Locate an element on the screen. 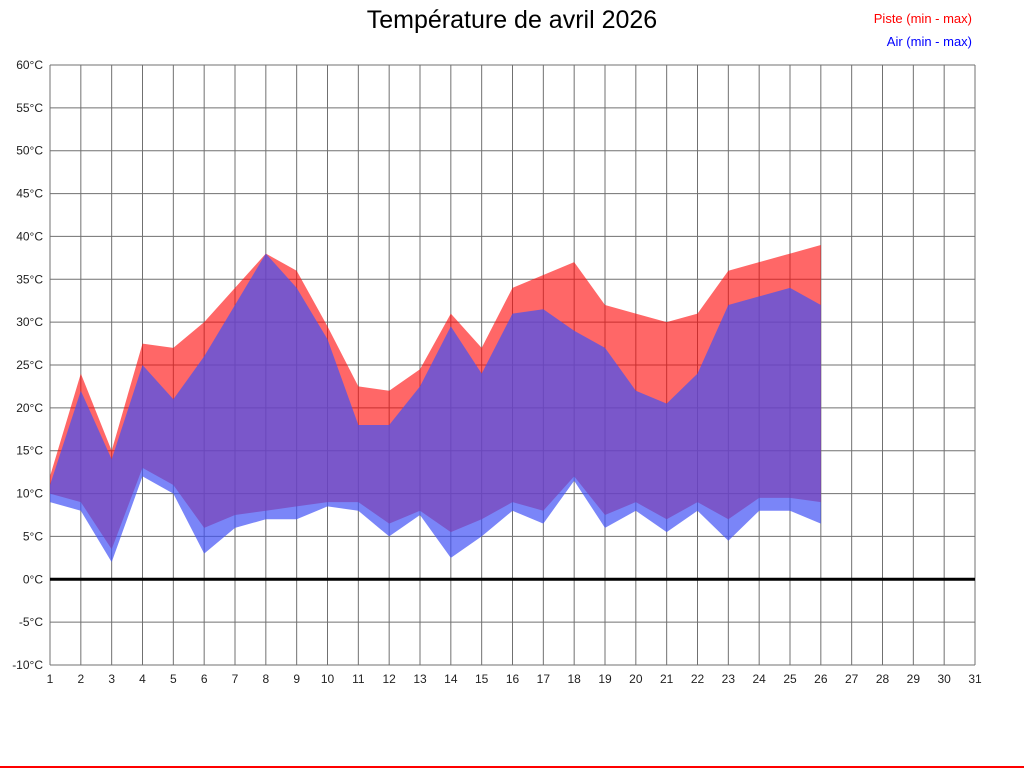 Image resolution: width=1024 pixels, height=768 pixels. svg-text: 15 is located at coordinates (482, 679).